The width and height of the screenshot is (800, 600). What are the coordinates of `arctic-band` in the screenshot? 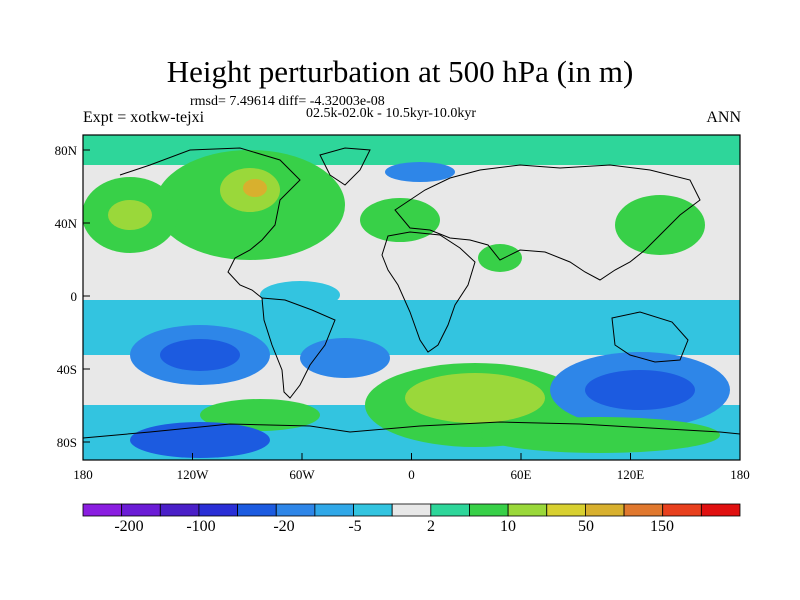 It's located at (411, 150).